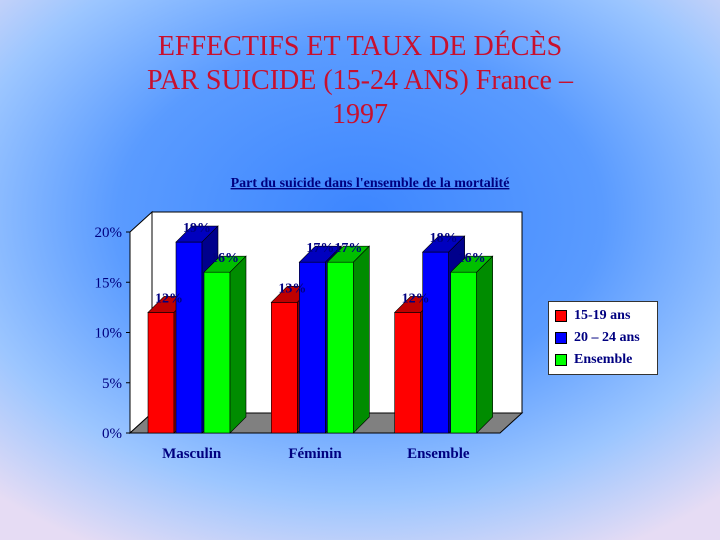 This screenshot has width=720, height=540. What do you see at coordinates (603, 359) in the screenshot?
I see `legend-label-ensemble: Ensemble` at bounding box center [603, 359].